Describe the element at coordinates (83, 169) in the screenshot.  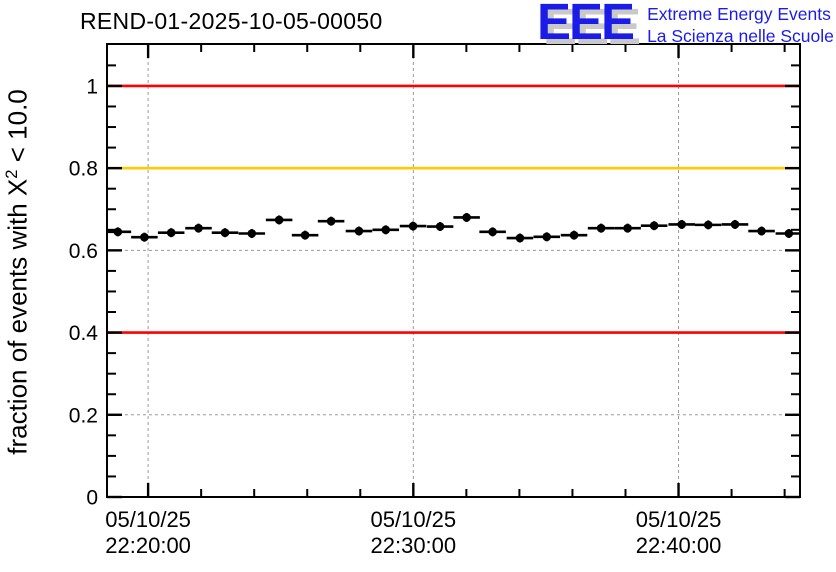
I see `y-tick-label: 0.8` at that location.